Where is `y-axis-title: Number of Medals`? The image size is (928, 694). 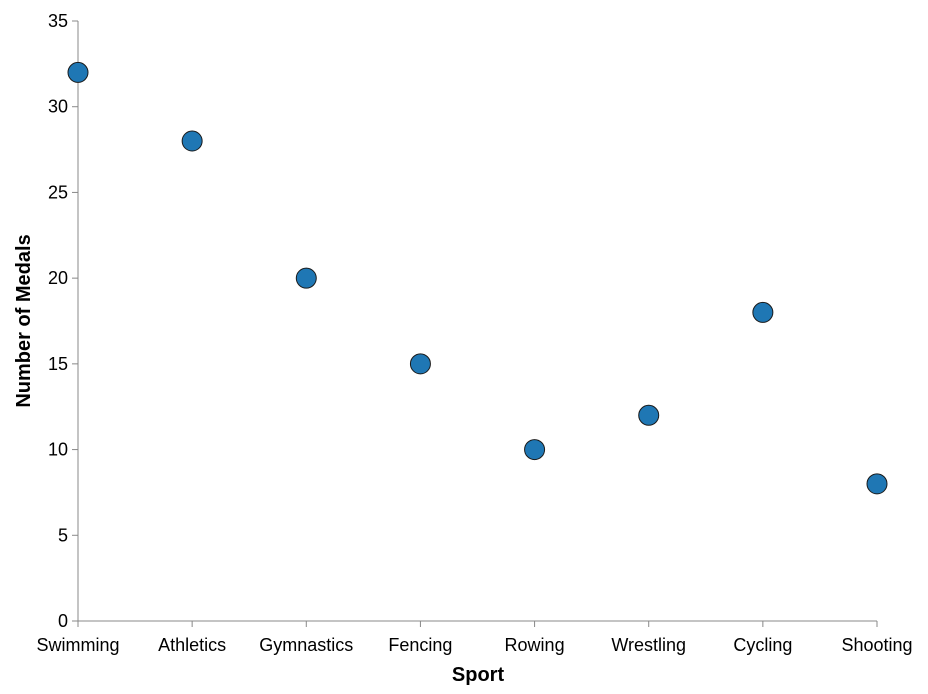 y-axis-title: Number of Medals is located at coordinates (24, 320).